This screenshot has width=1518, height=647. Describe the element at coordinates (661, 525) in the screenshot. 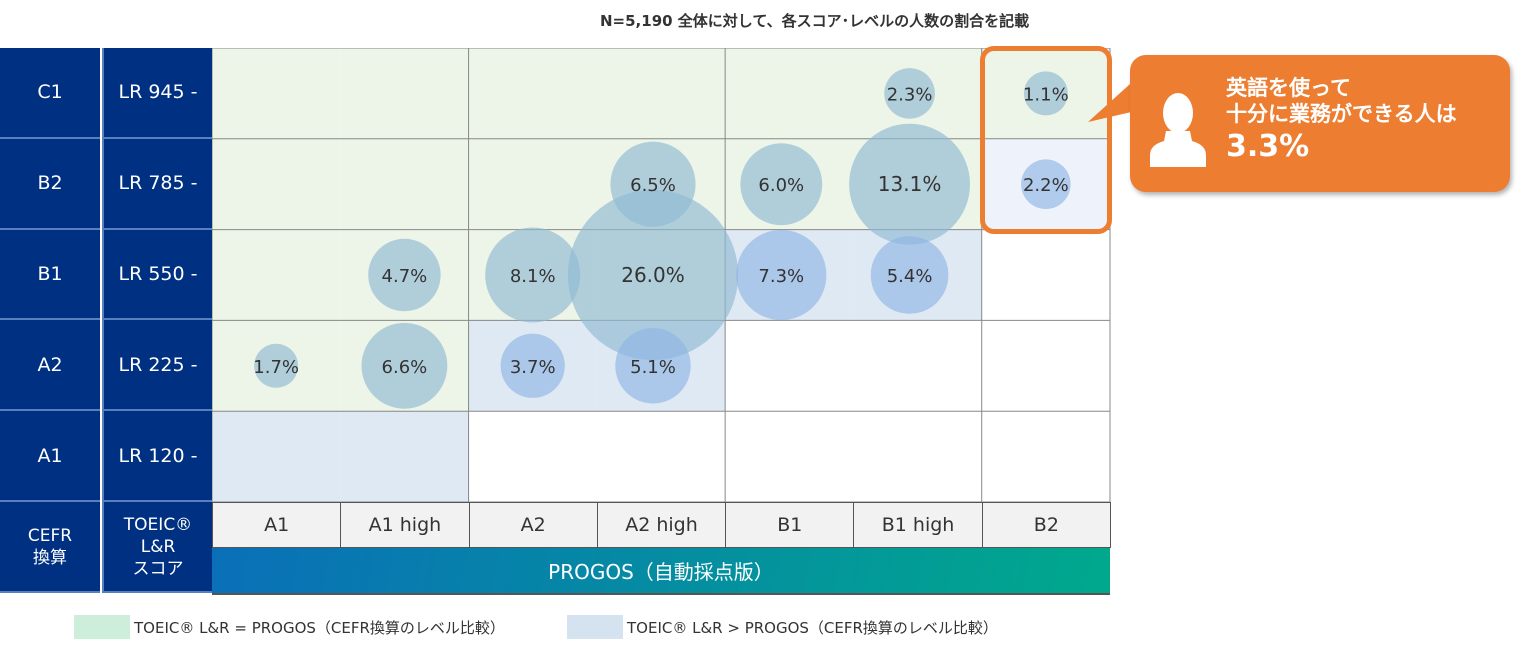

I see `column-label: A2 high` at that location.